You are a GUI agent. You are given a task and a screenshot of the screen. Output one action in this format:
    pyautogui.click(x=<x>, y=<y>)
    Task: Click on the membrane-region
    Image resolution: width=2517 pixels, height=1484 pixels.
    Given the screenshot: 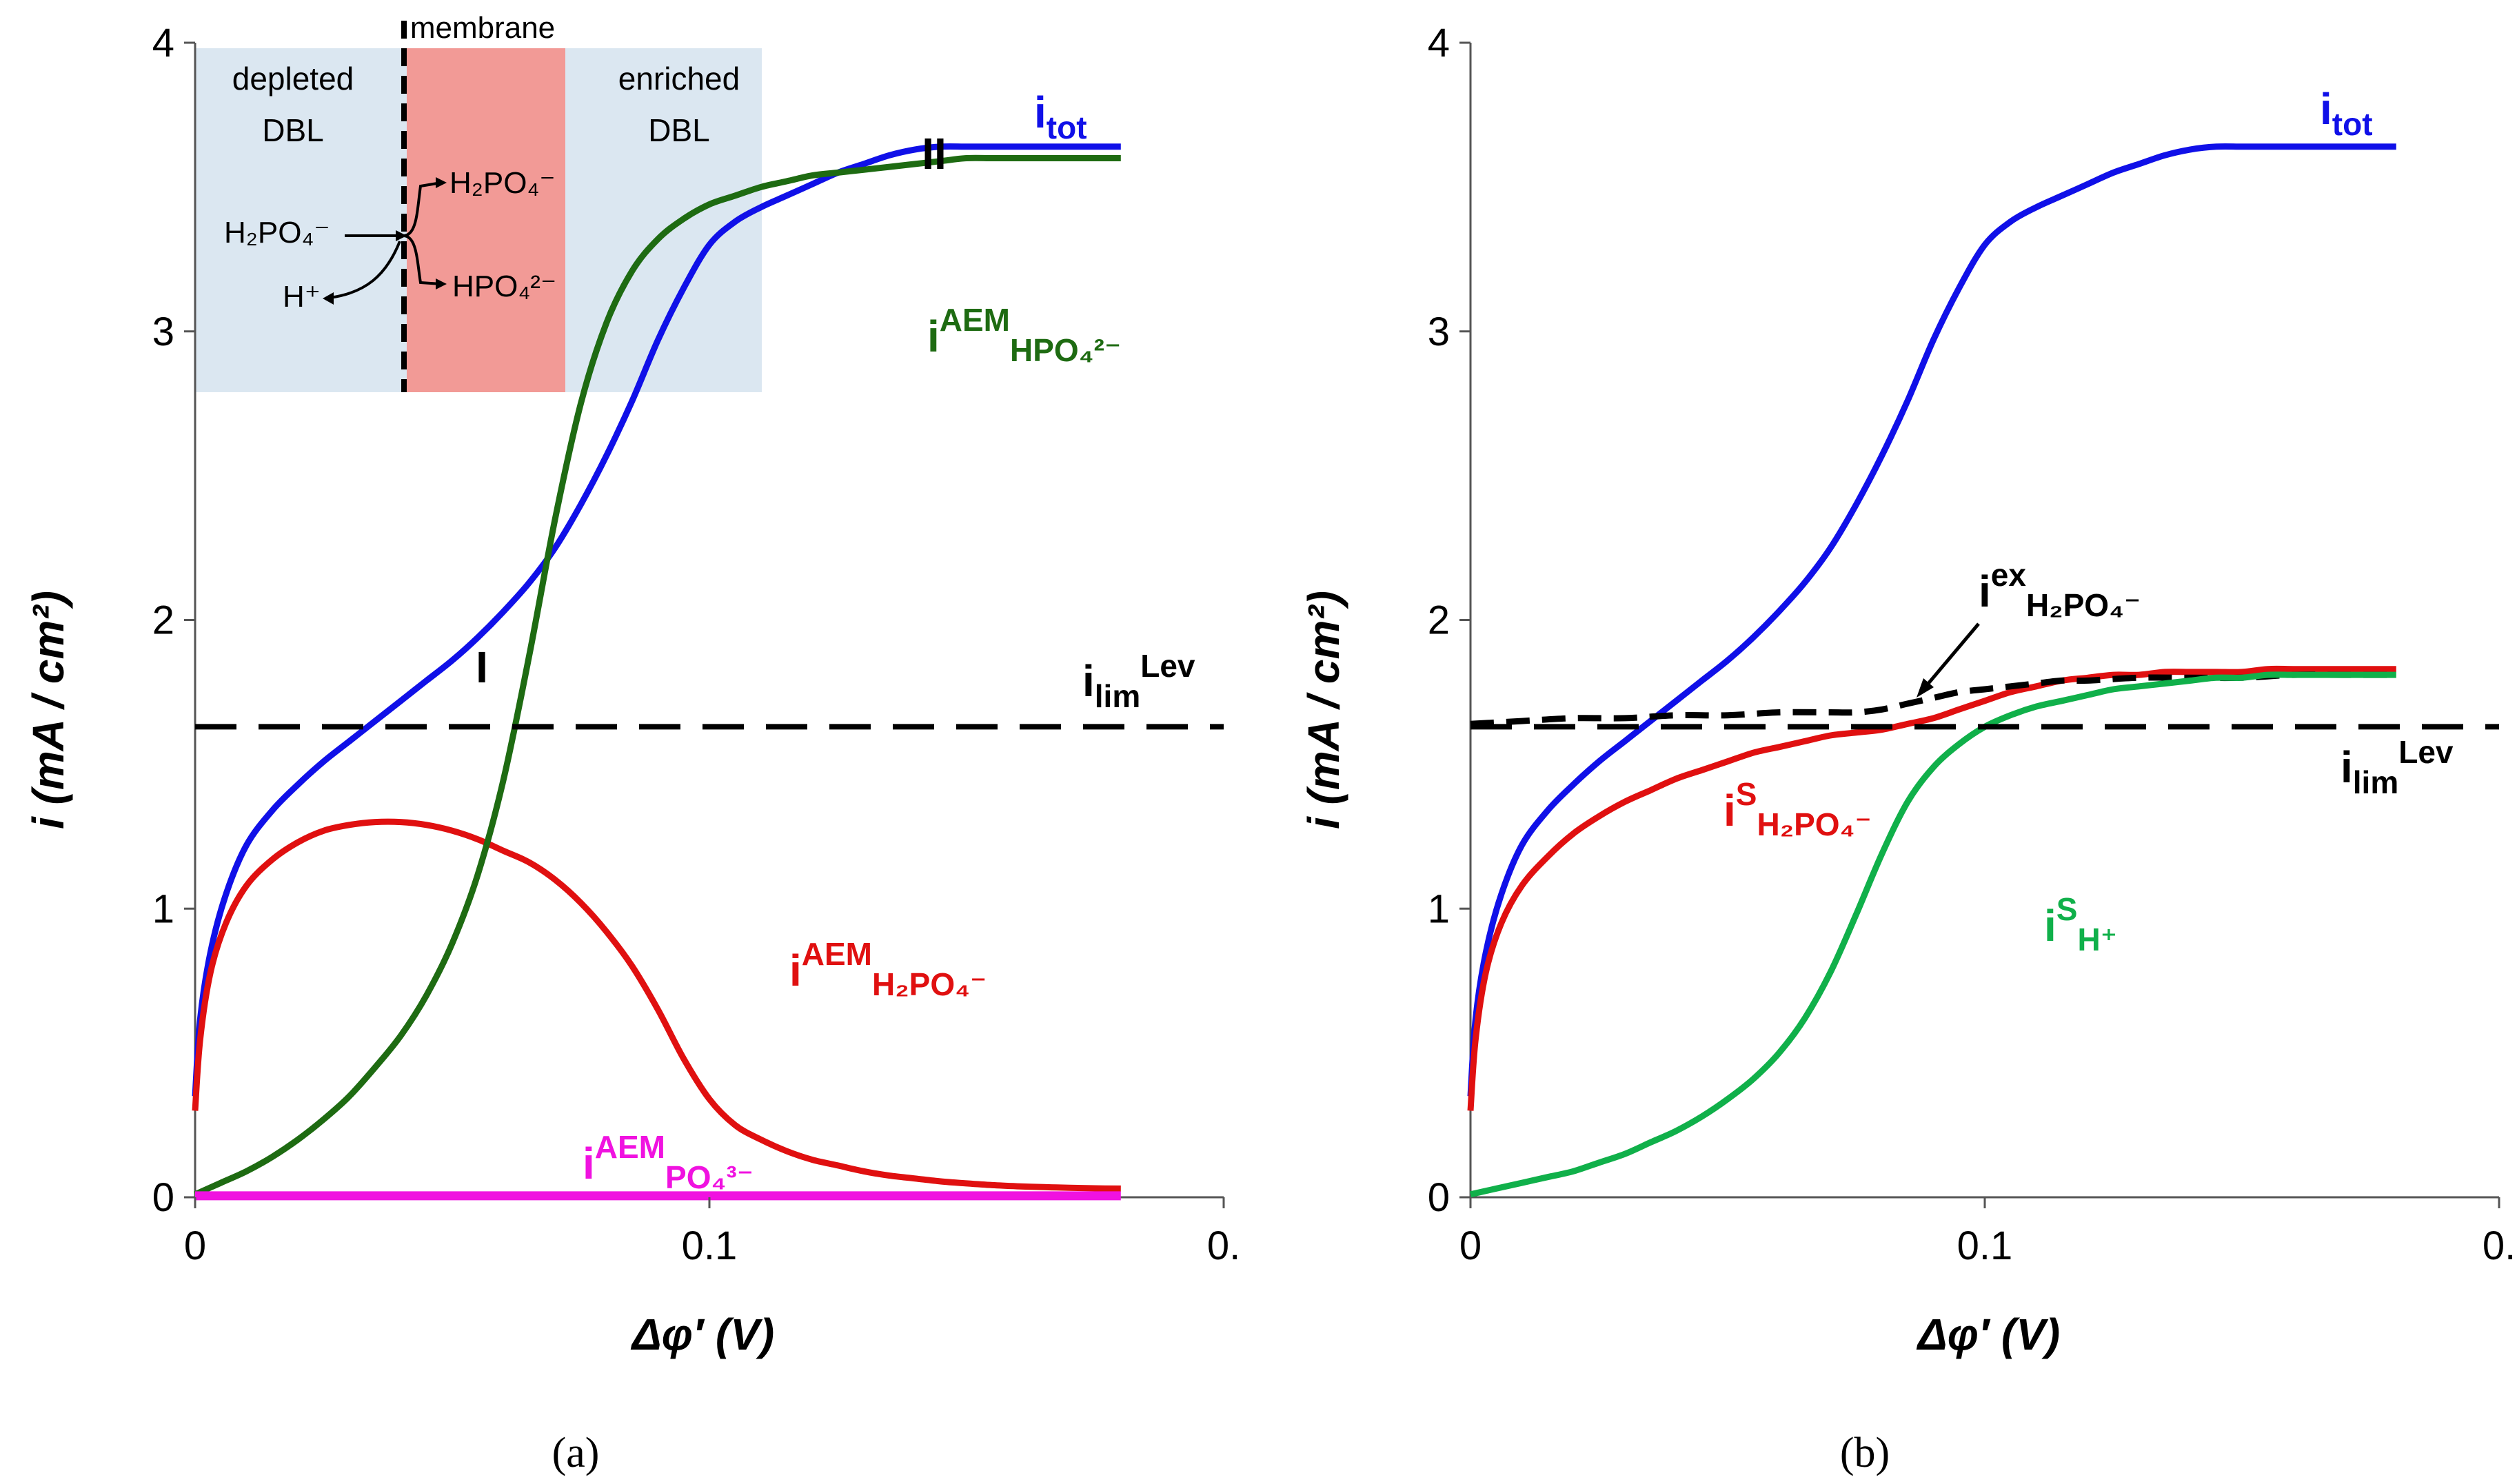 What is the action you would take?
    pyautogui.click(x=486, y=220)
    